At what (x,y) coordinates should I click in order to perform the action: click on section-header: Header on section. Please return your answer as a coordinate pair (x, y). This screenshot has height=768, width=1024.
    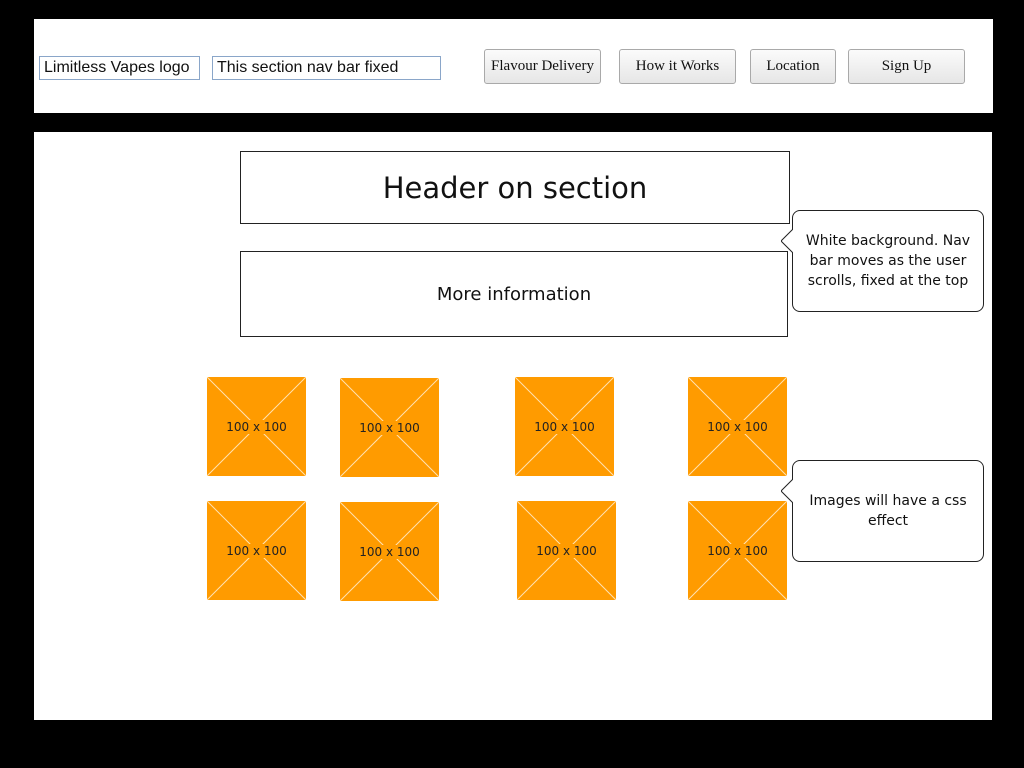
    Looking at the image, I should click on (515, 187).